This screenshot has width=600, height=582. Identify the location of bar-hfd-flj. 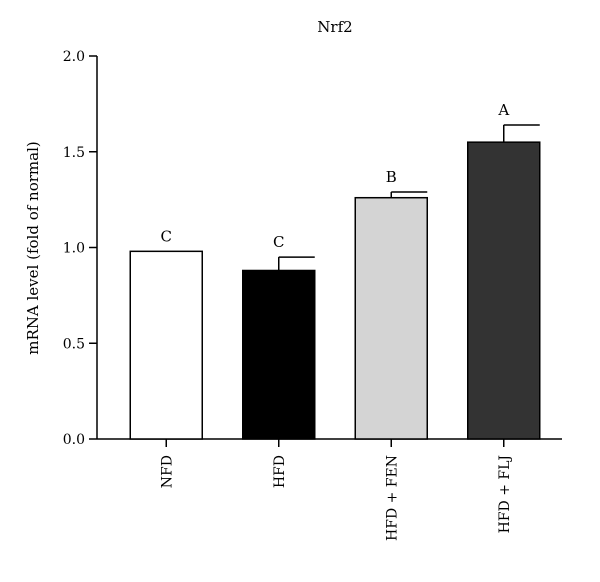
(504, 290).